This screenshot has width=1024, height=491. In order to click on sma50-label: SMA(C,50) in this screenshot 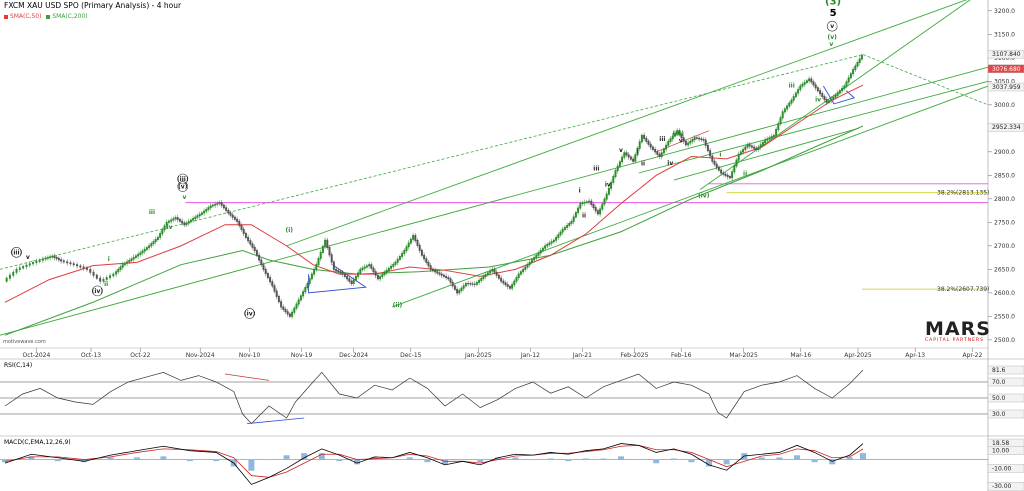, I will do `click(25, 16)`.